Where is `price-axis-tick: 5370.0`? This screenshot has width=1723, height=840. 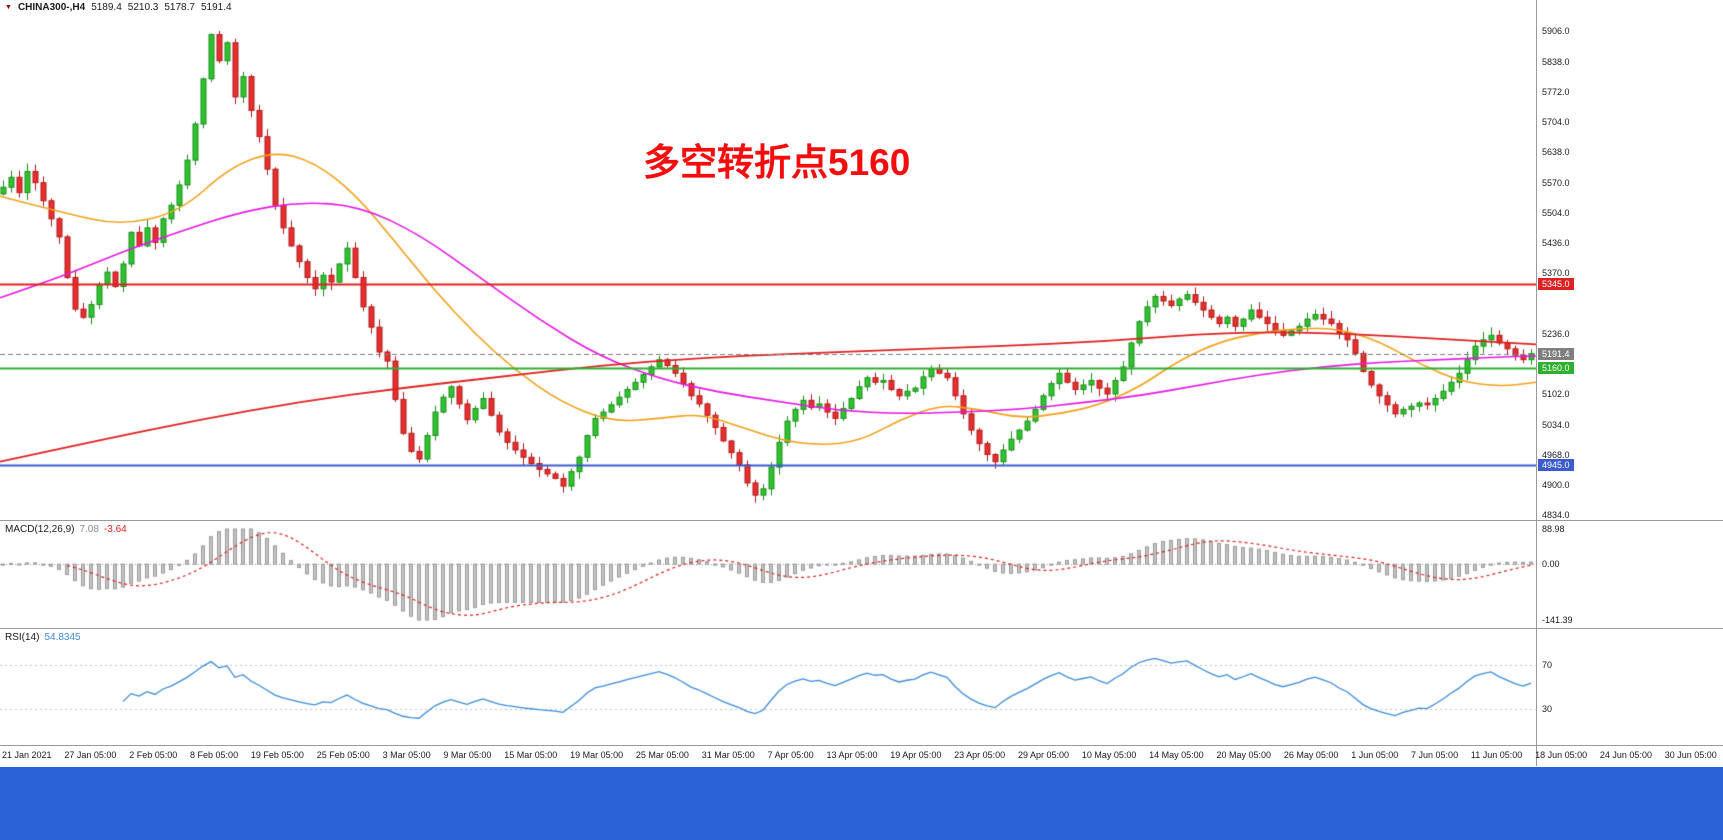 price-axis-tick: 5370.0 is located at coordinates (1556, 273).